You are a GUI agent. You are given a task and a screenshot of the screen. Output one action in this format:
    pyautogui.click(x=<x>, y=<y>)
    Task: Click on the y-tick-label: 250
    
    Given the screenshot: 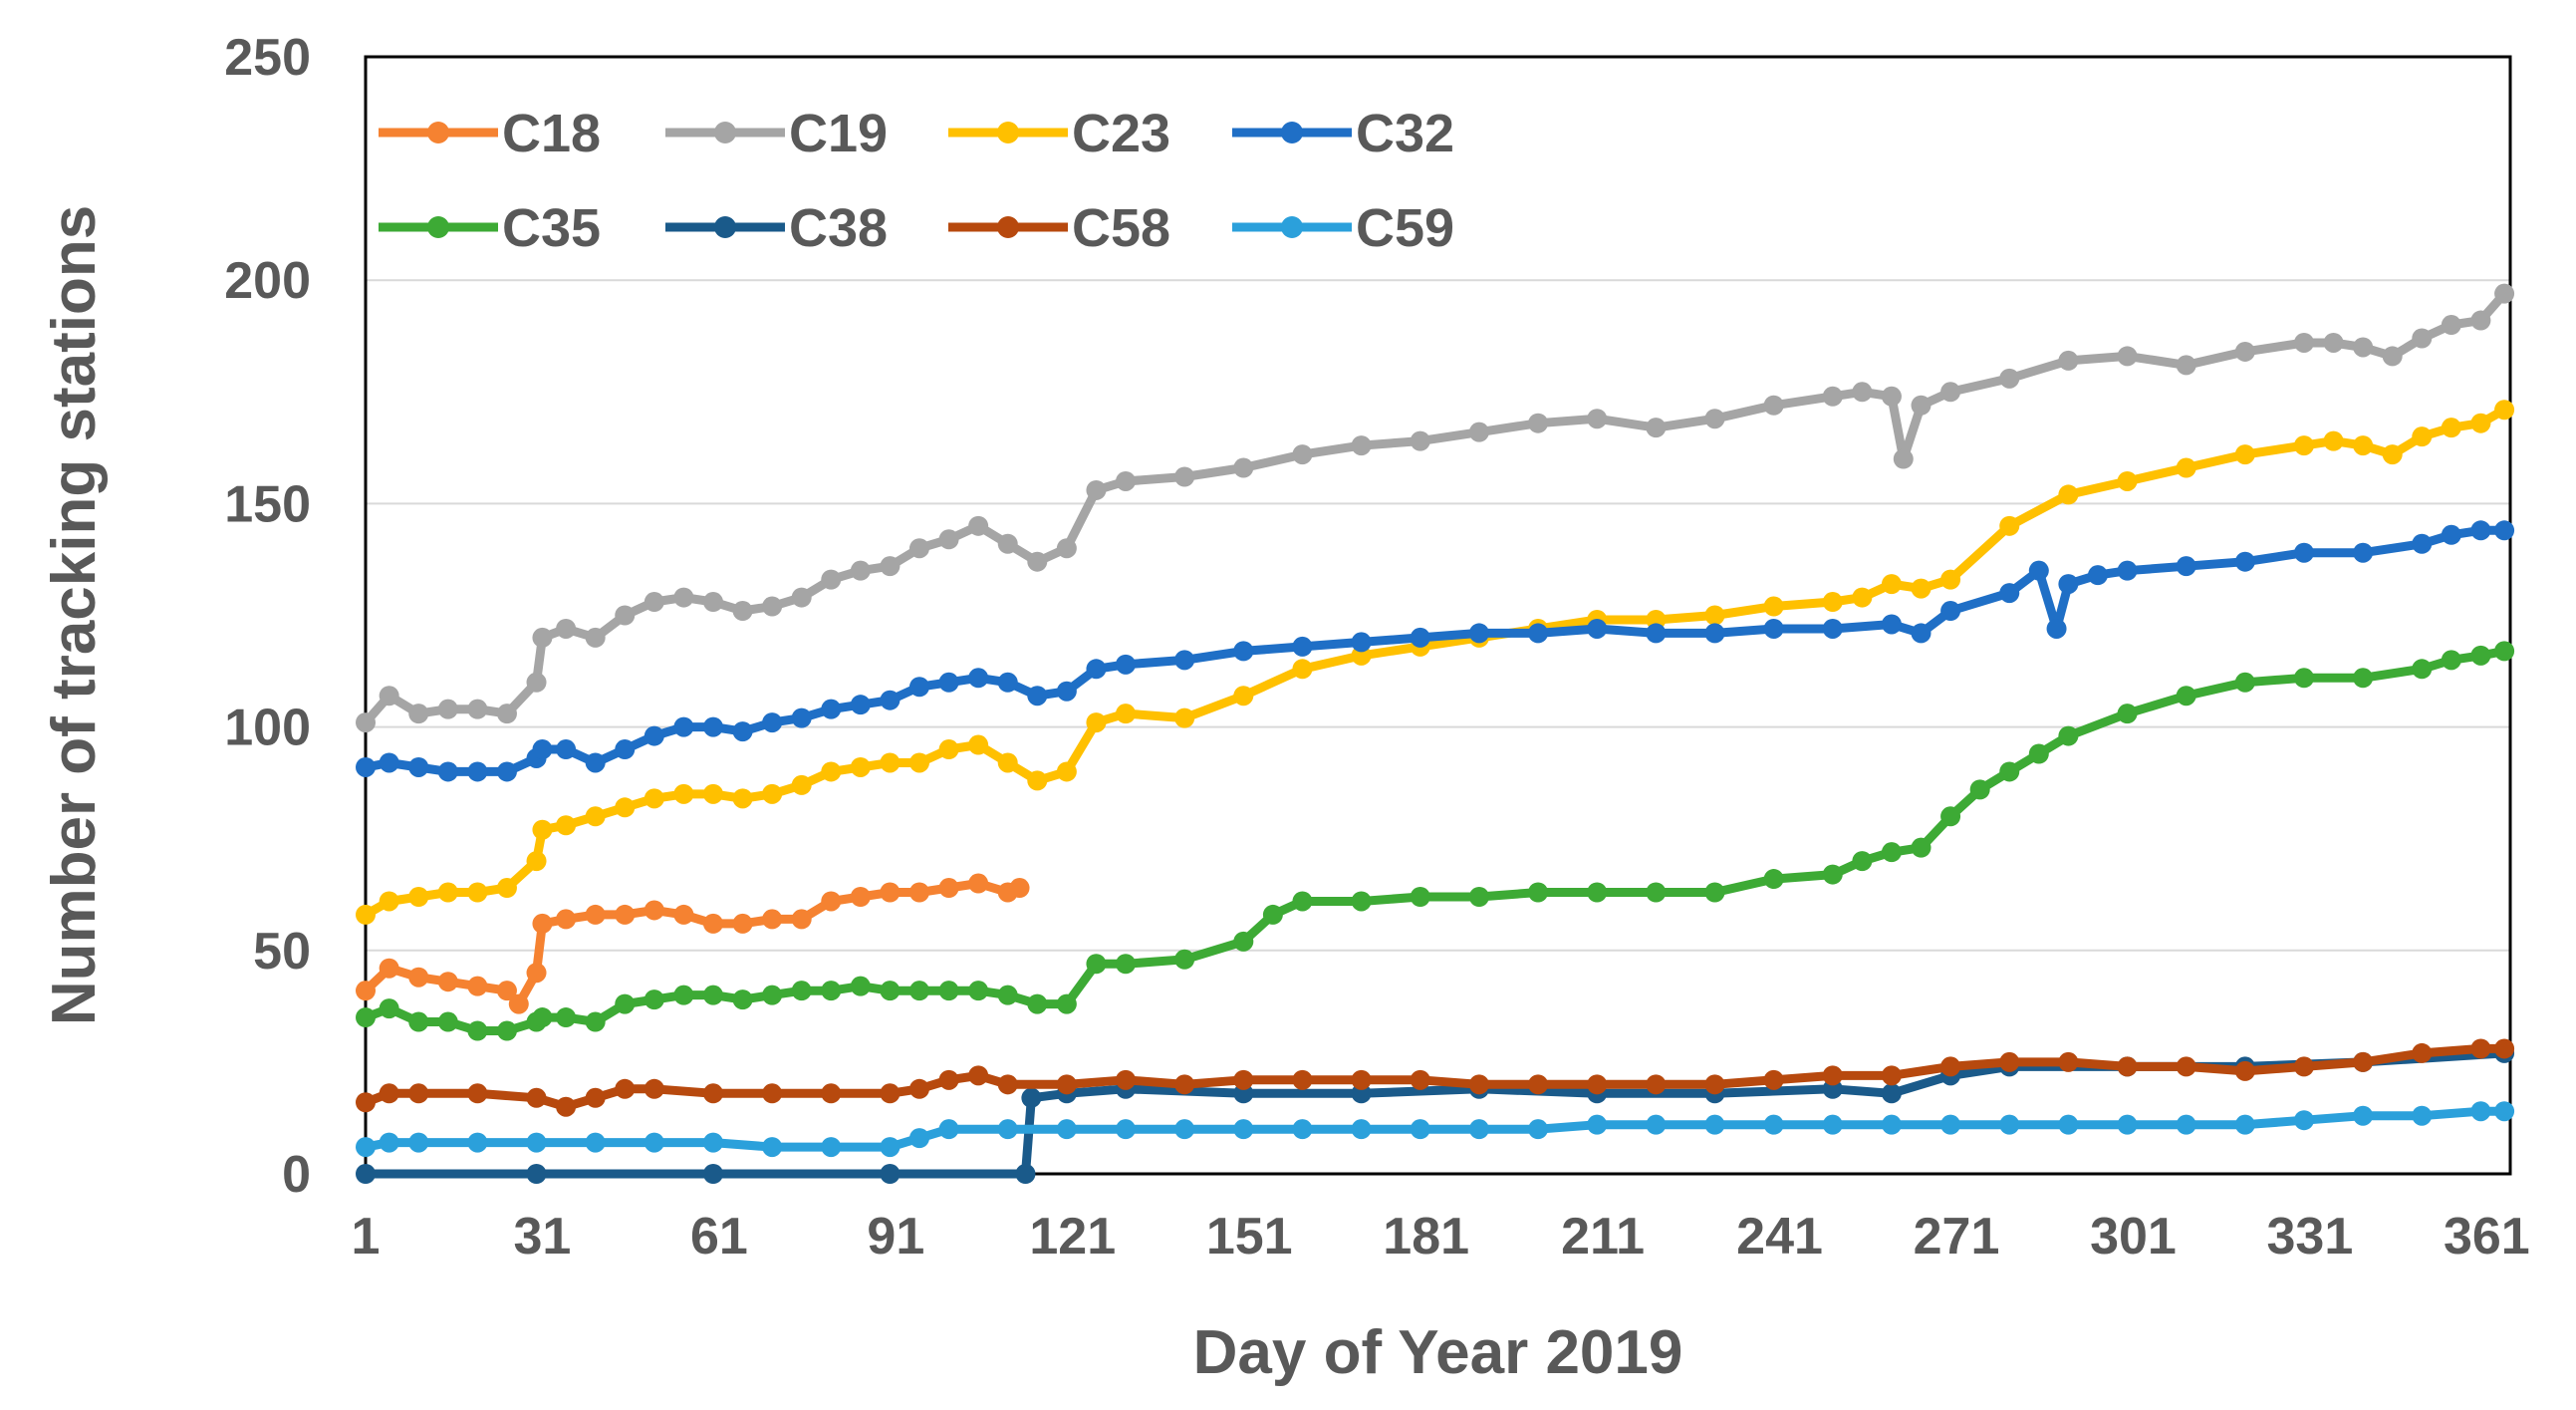 What is the action you would take?
    pyautogui.click(x=267, y=58)
    